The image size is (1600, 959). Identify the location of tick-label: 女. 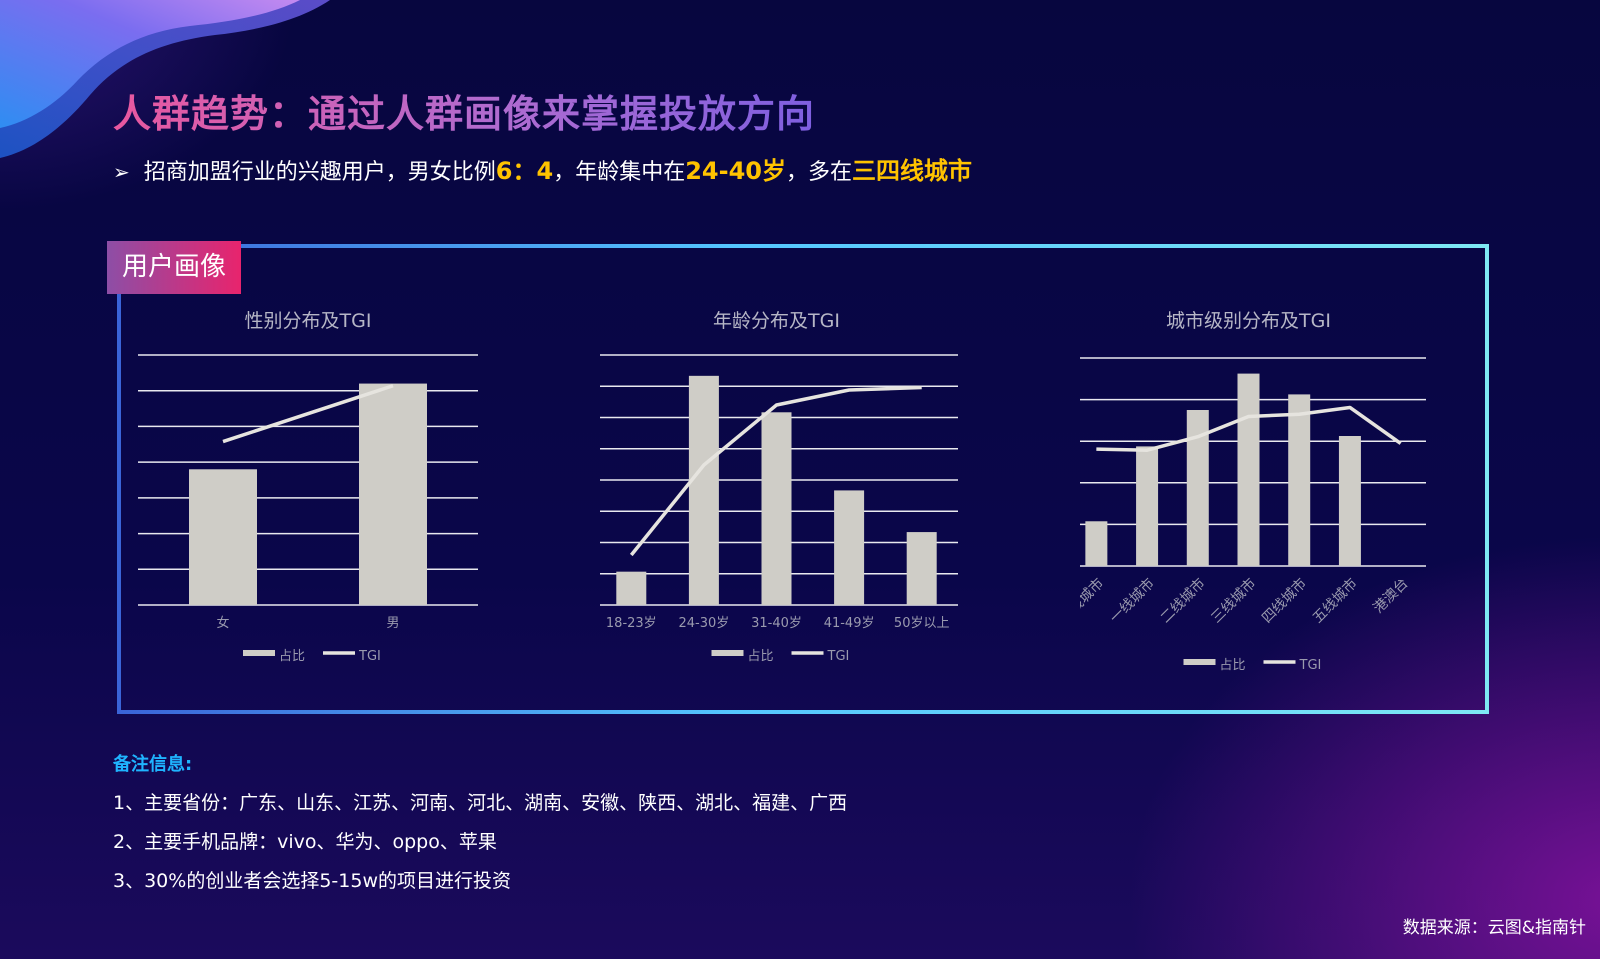
(222, 623).